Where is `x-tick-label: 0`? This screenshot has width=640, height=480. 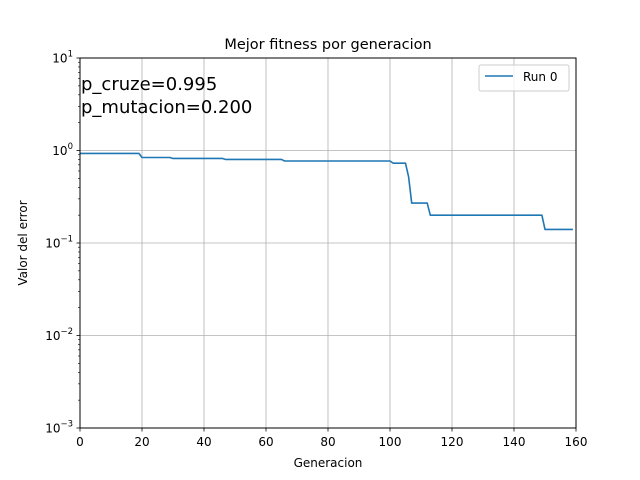
x-tick-label: 0 is located at coordinates (80, 442).